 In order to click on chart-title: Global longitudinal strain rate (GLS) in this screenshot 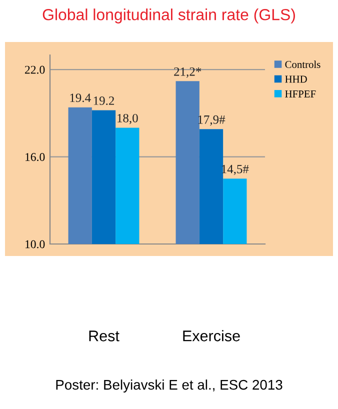, I will do `click(168, 16)`.